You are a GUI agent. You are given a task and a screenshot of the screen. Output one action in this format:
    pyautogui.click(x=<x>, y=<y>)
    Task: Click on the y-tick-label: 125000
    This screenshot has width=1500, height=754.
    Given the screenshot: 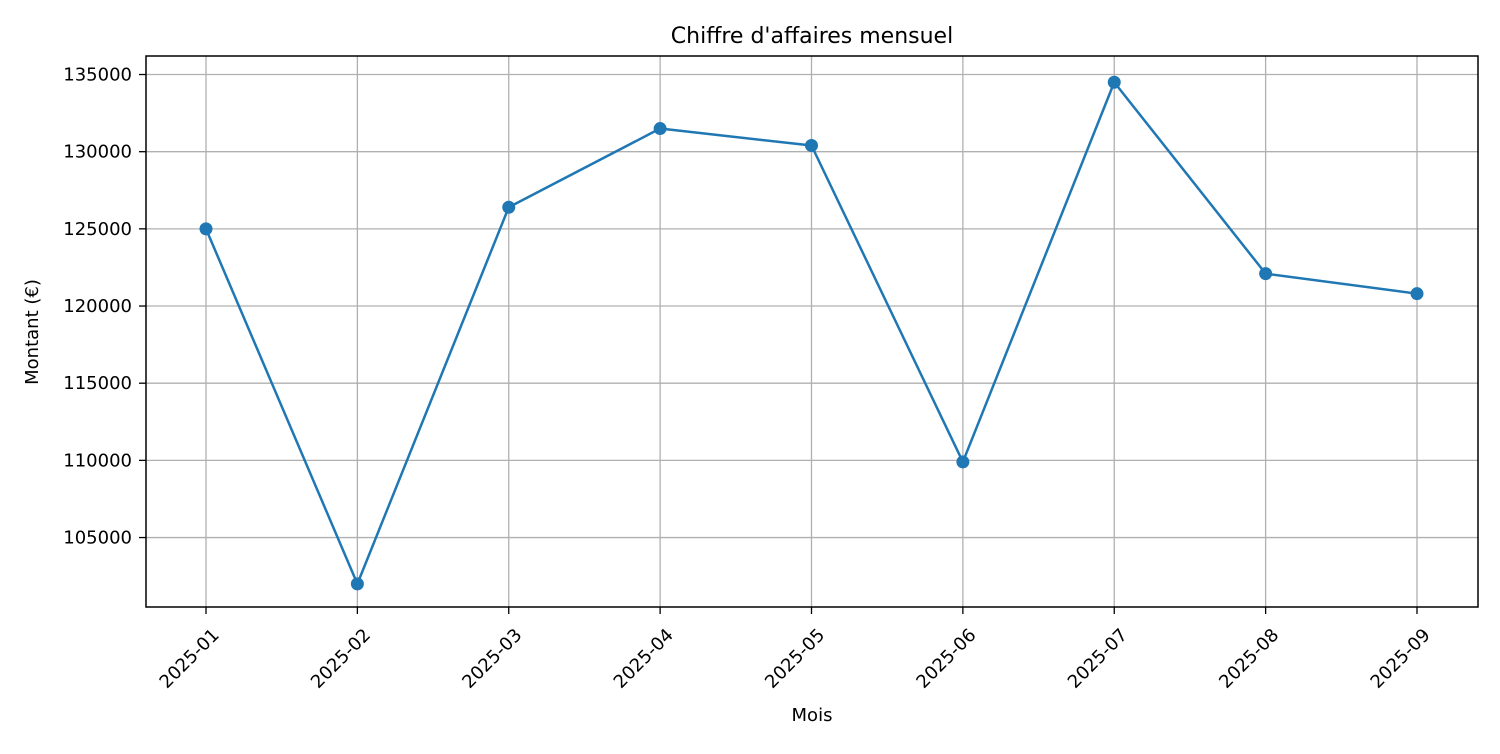 What is the action you would take?
    pyautogui.click(x=97, y=229)
    